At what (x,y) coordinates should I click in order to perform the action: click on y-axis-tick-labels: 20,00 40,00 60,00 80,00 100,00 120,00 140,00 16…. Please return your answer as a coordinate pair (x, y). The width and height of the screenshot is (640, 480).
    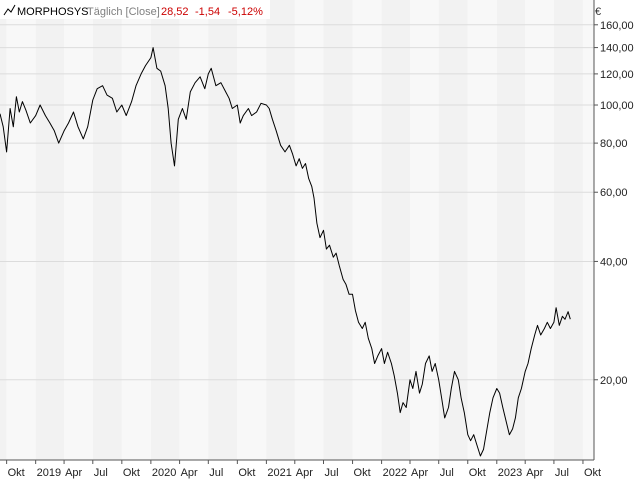
    Looking at the image, I should click on (617, 203).